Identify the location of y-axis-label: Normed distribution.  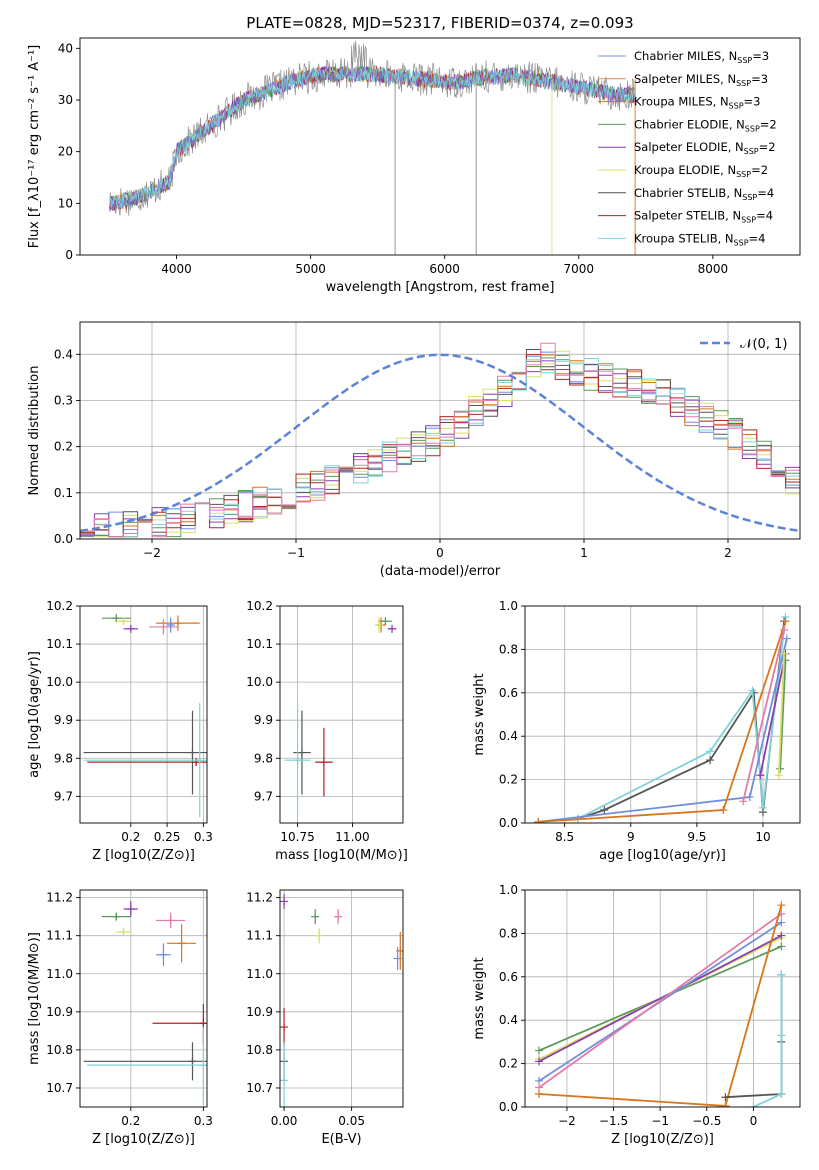
(34, 431).